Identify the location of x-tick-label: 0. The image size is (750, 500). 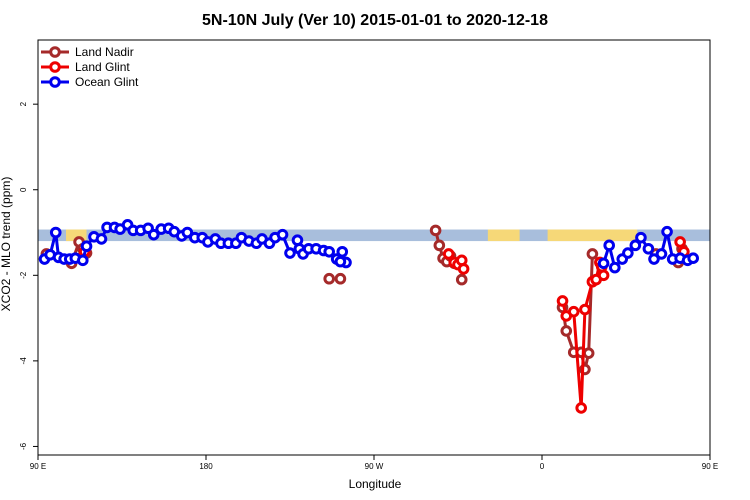
(542, 466).